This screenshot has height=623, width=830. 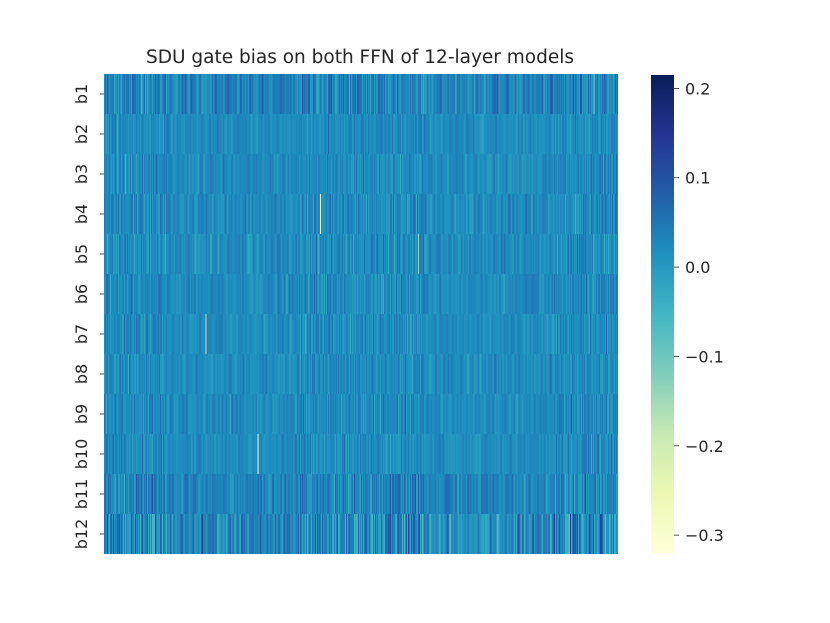 What do you see at coordinates (704, 446) in the screenshot?
I see `colorbar-tick-label: −0.2` at bounding box center [704, 446].